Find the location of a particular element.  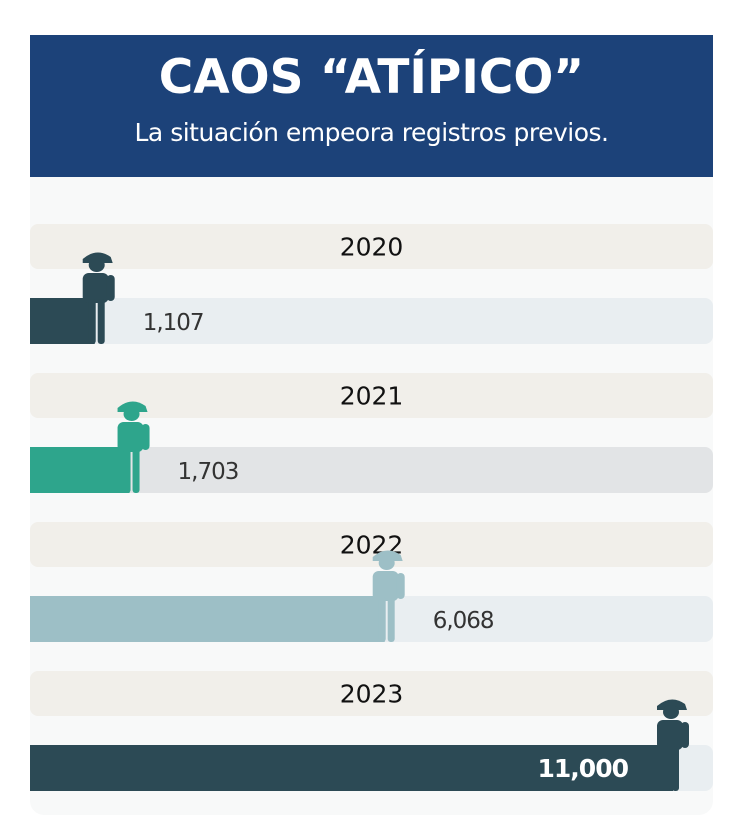

value-label: 1,703 is located at coordinates (208, 472).